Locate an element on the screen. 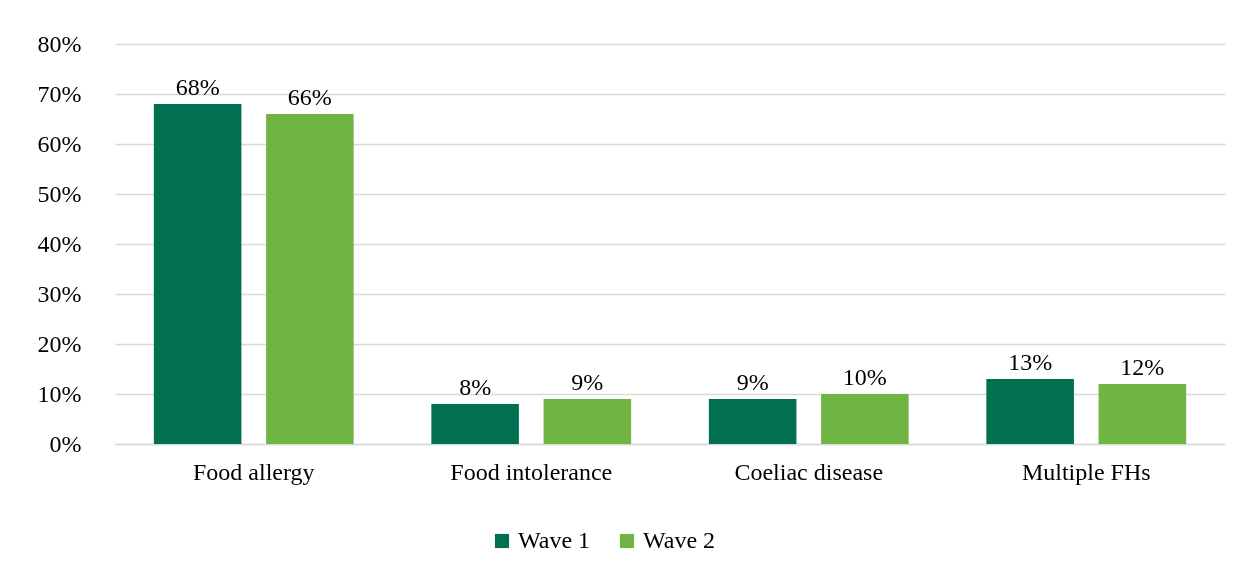 This screenshot has width=1239, height=573. y-tick-label: 10% is located at coordinates (59, 393).